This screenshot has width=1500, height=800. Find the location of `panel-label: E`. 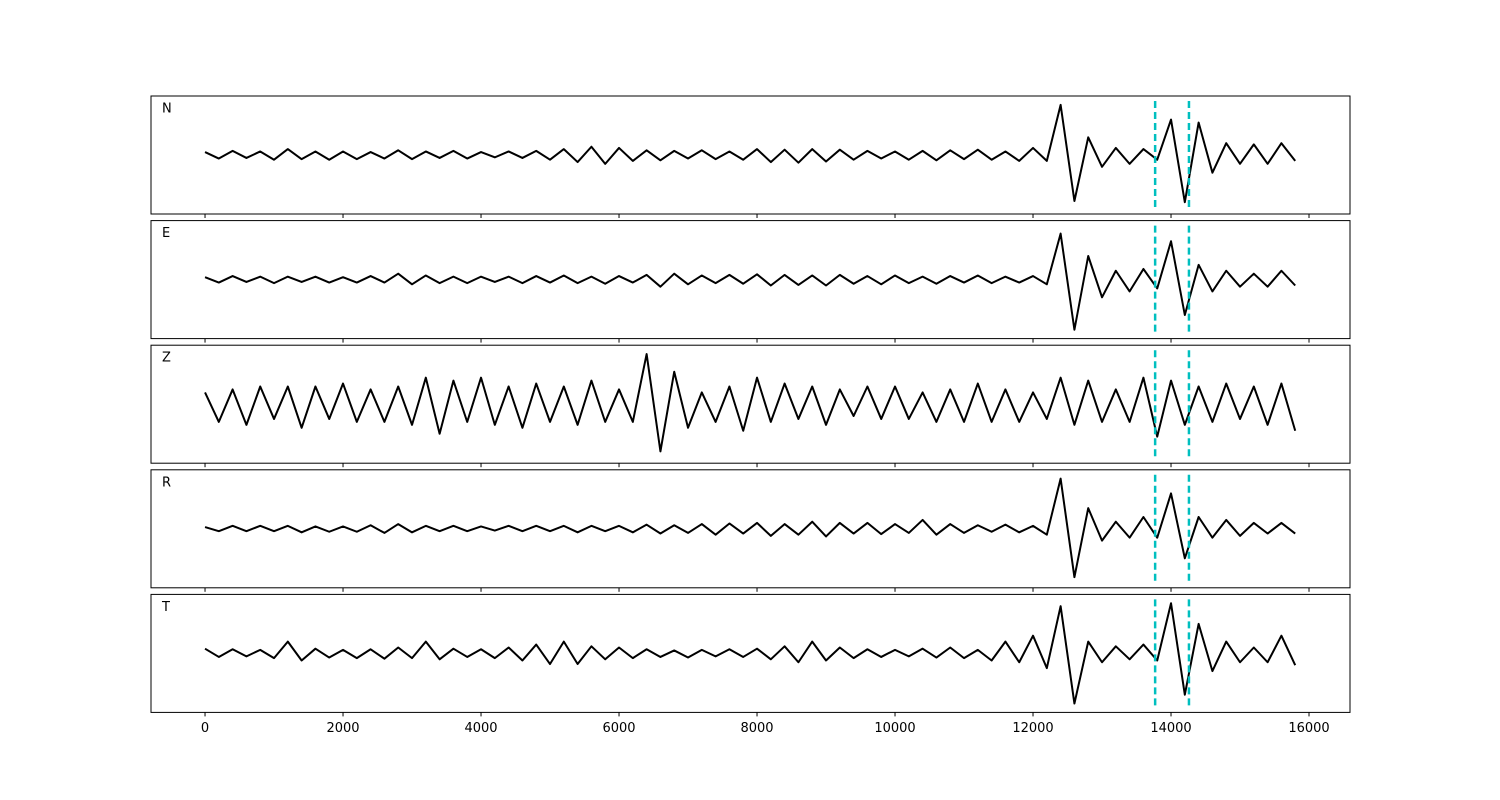

panel-label: E is located at coordinates (166, 233).